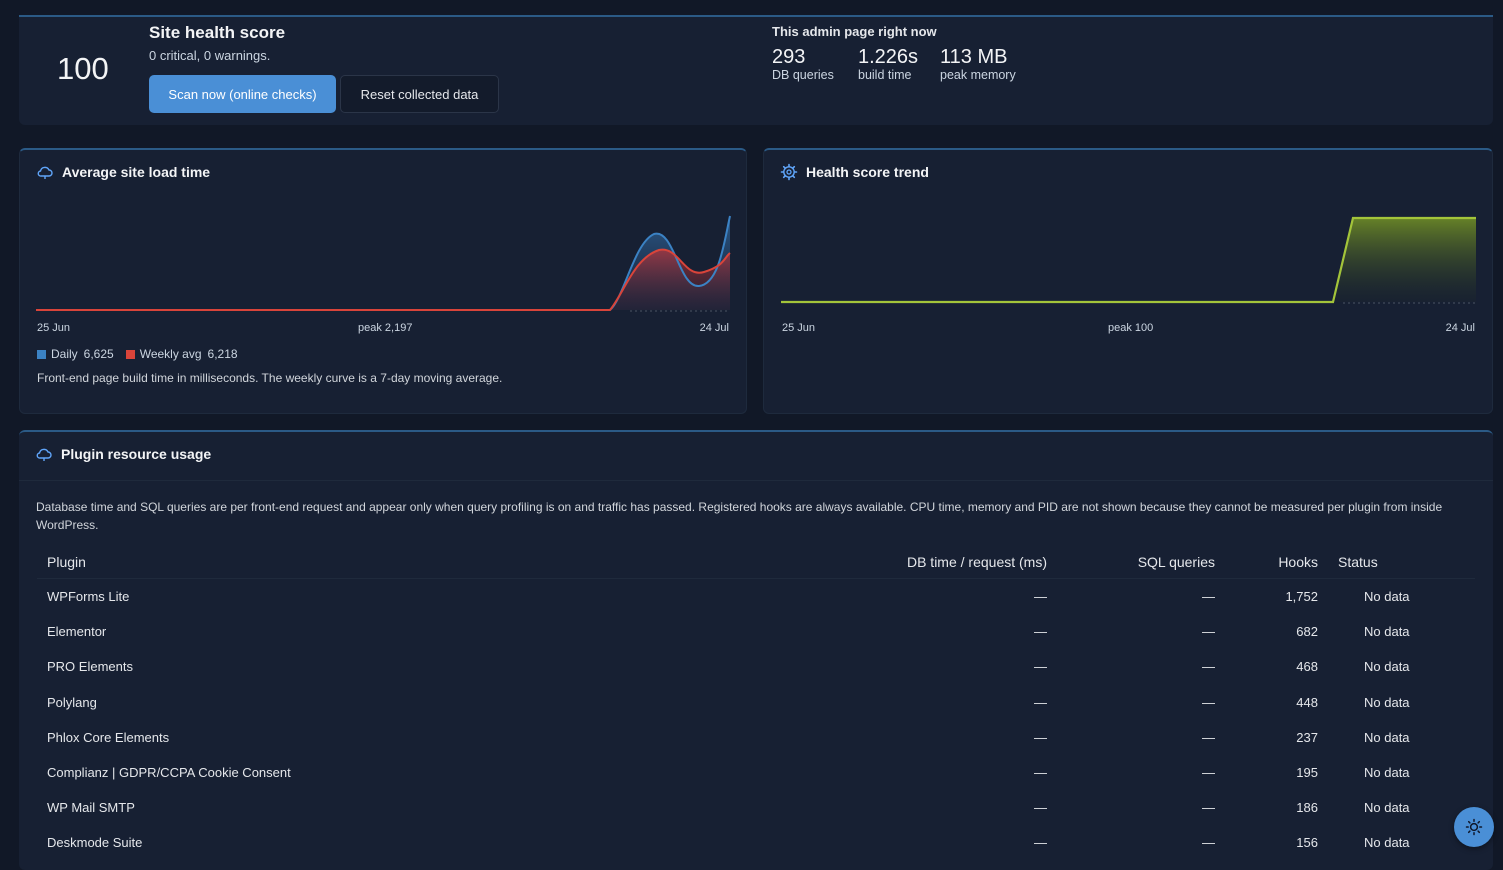  I want to click on table-row: Polylang — — 448 No data, so click(756, 702).